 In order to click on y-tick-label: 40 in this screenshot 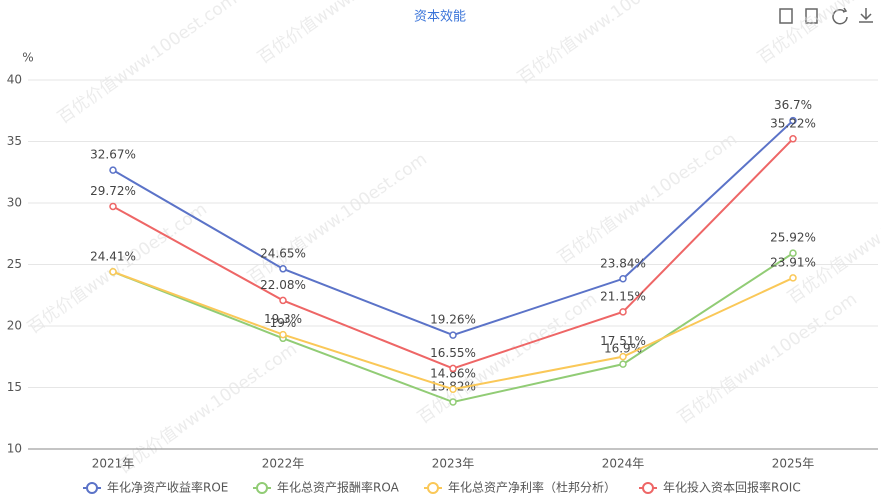, I will do `click(14, 80)`.